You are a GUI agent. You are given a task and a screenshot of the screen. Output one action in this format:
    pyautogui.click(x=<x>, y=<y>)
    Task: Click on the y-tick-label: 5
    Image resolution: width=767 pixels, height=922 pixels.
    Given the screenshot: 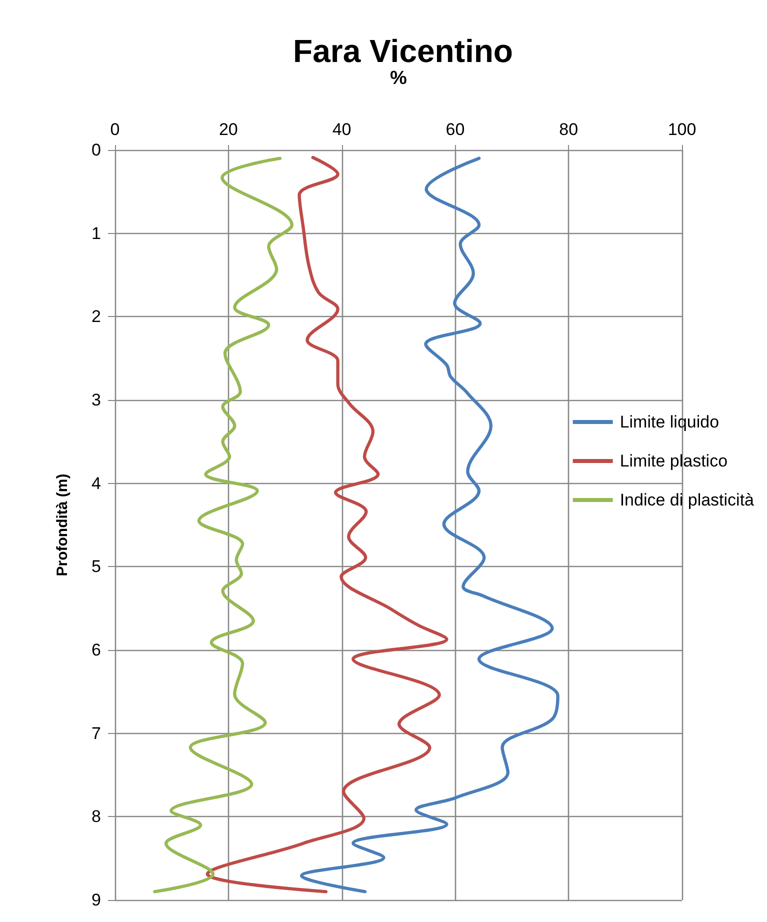 What is the action you would take?
    pyautogui.click(x=96, y=566)
    